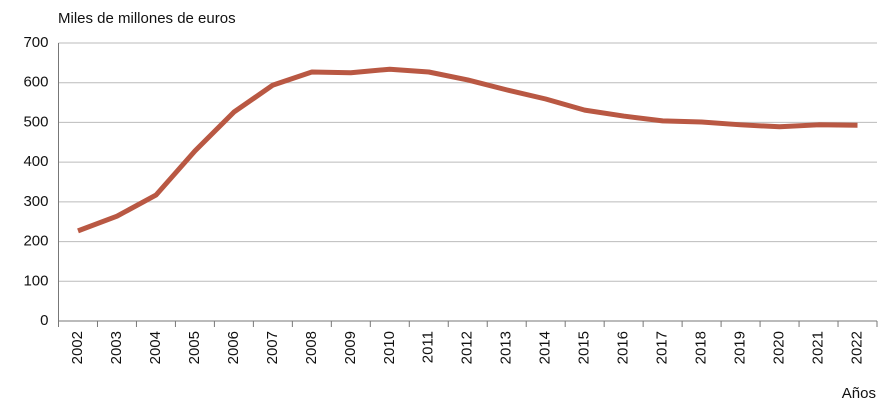  I want to click on y-tick-label: 600, so click(35, 82).